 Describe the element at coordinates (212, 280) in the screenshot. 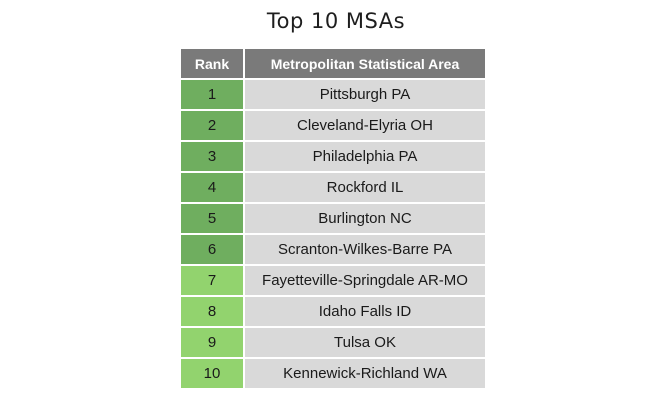

I see `rank-cell: 7` at that location.